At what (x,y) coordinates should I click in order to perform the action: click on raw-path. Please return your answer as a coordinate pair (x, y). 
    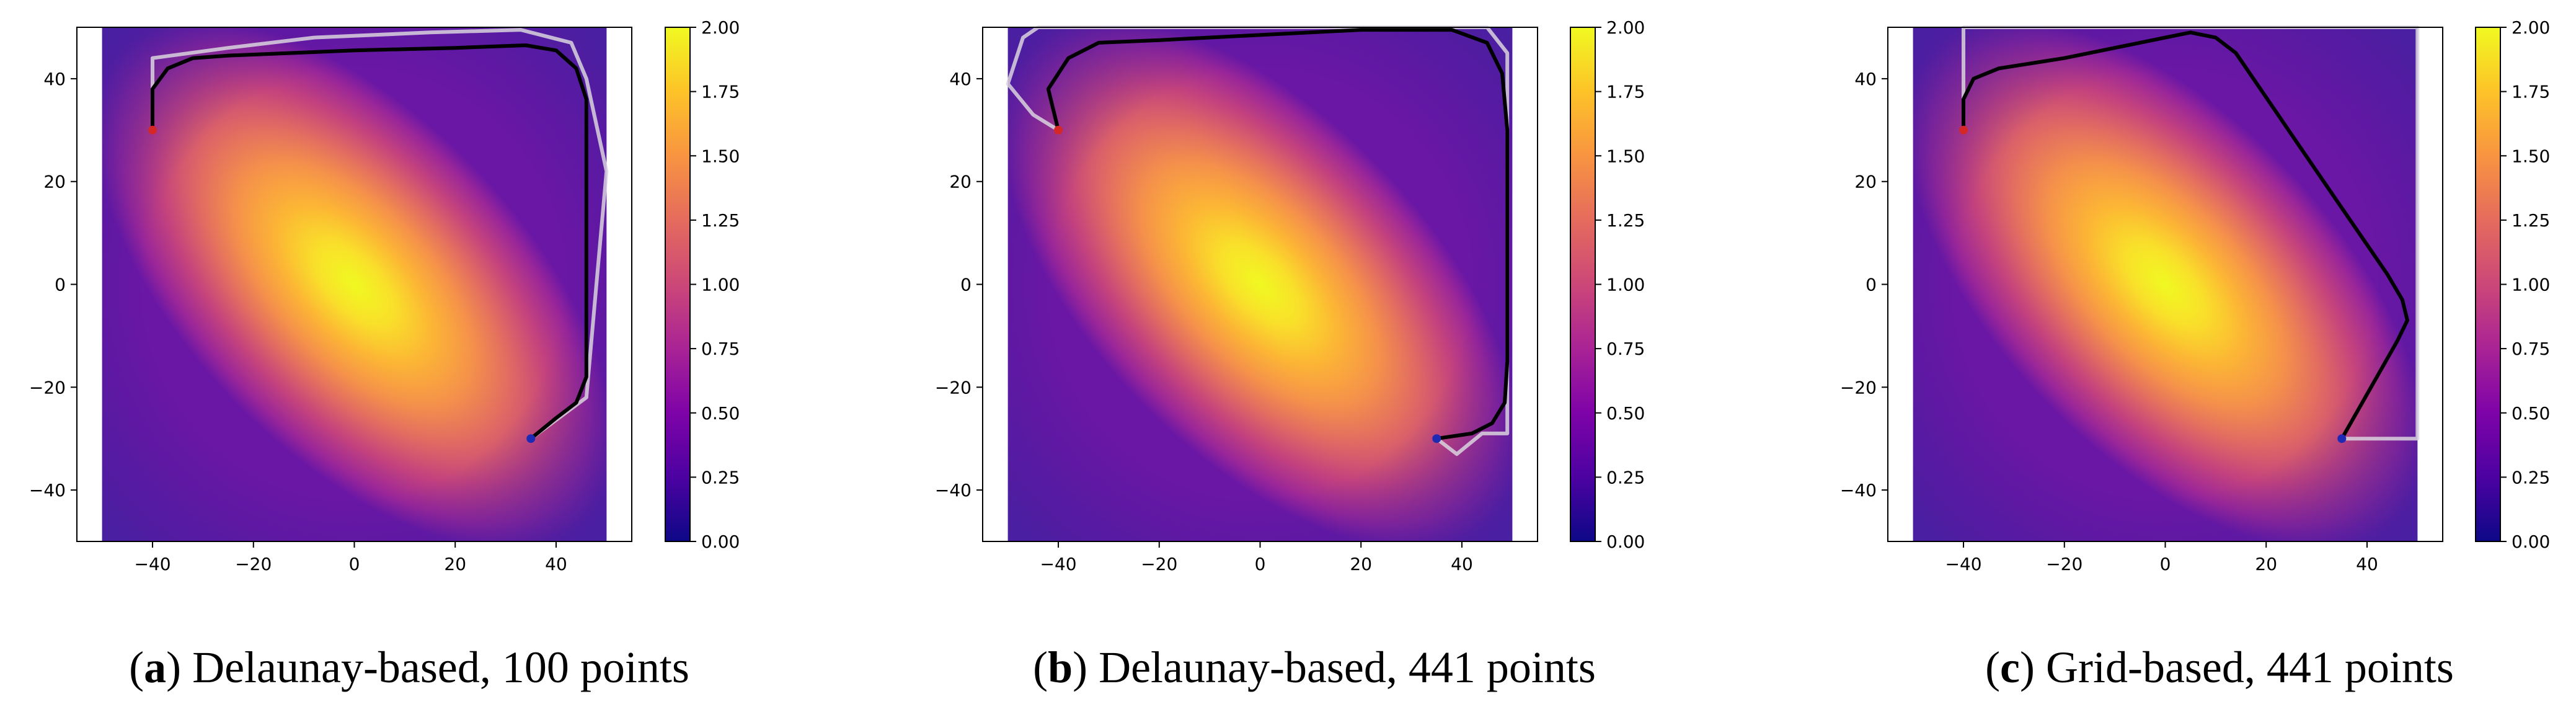
    Looking at the image, I should click on (380, 234).